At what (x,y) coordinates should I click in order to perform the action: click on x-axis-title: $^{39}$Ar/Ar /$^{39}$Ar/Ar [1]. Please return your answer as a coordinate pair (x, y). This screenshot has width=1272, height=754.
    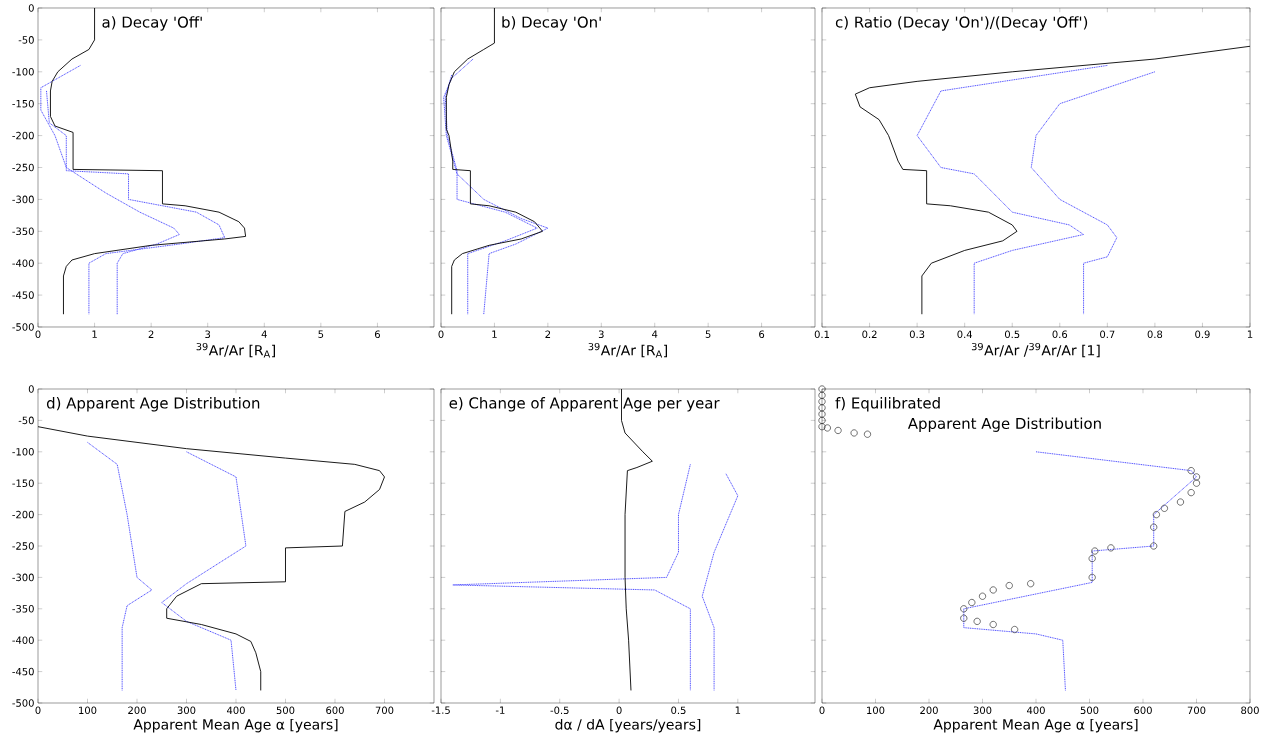
    Looking at the image, I should click on (1035, 350).